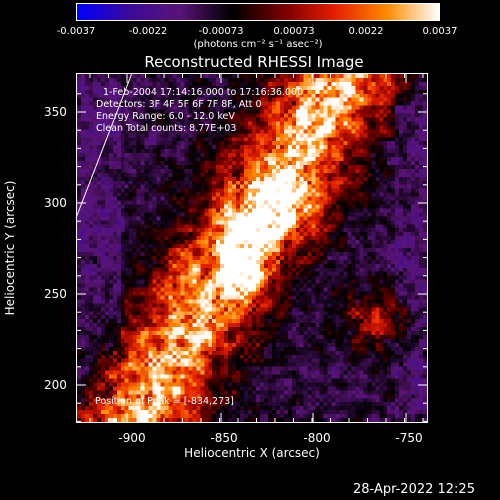 Image resolution: width=500 pixels, height=500 pixels. I want to click on colorbar-tick-label: 0.0022, so click(366, 31).